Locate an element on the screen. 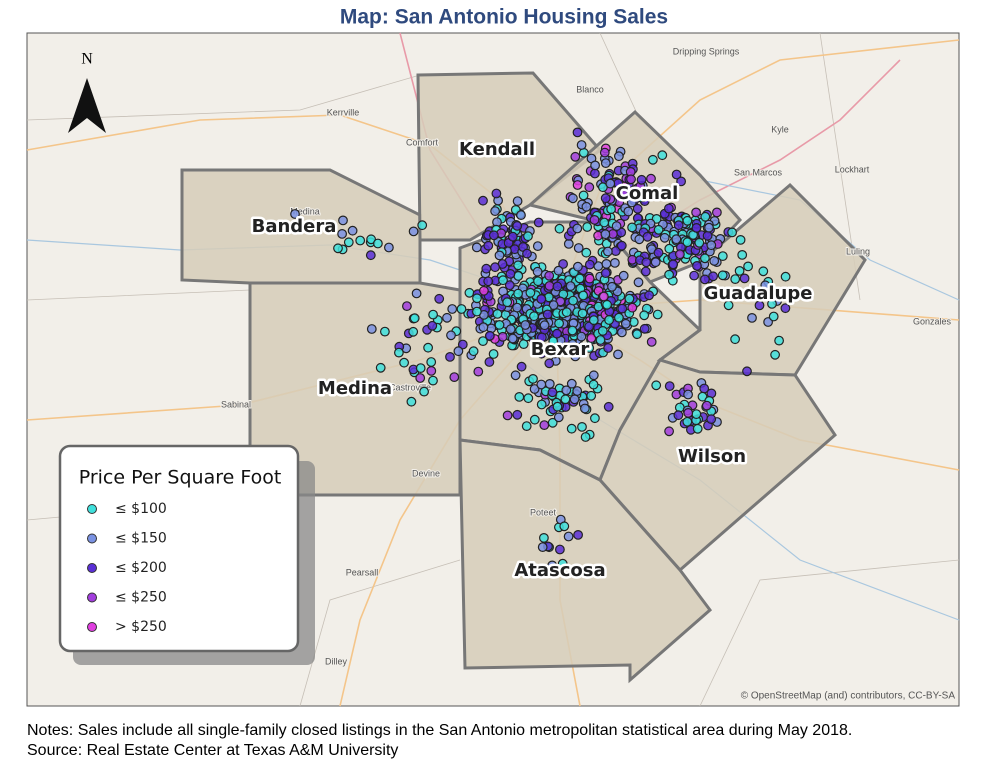  title: Map: San Antonio Housing Sales is located at coordinates (504, 17).